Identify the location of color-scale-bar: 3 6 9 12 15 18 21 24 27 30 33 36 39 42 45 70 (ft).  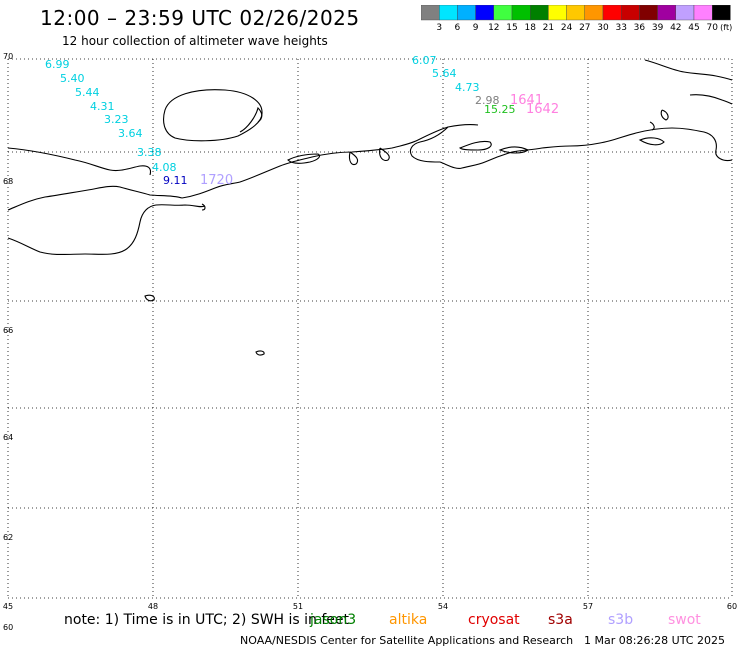
(576, 19).